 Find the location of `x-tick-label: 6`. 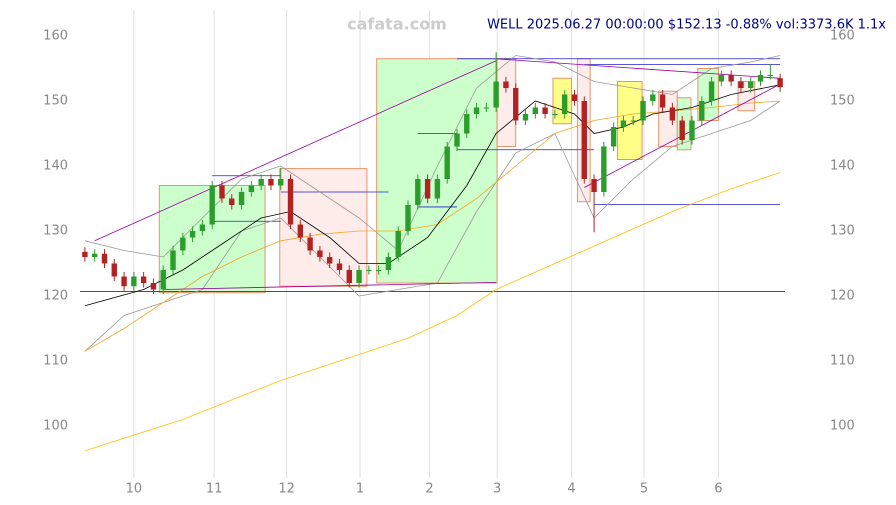

x-tick-label: 6 is located at coordinates (718, 489).